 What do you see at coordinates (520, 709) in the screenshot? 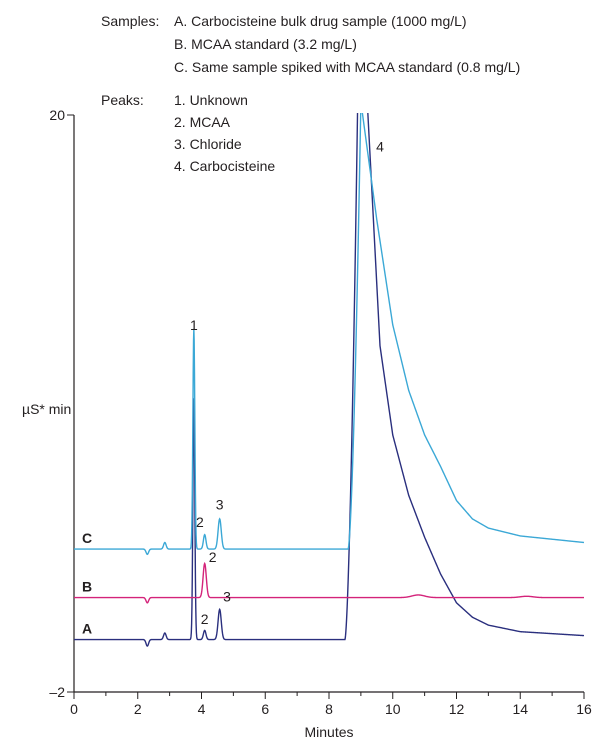
I see `x-tick-label-14: 14` at bounding box center [520, 709].